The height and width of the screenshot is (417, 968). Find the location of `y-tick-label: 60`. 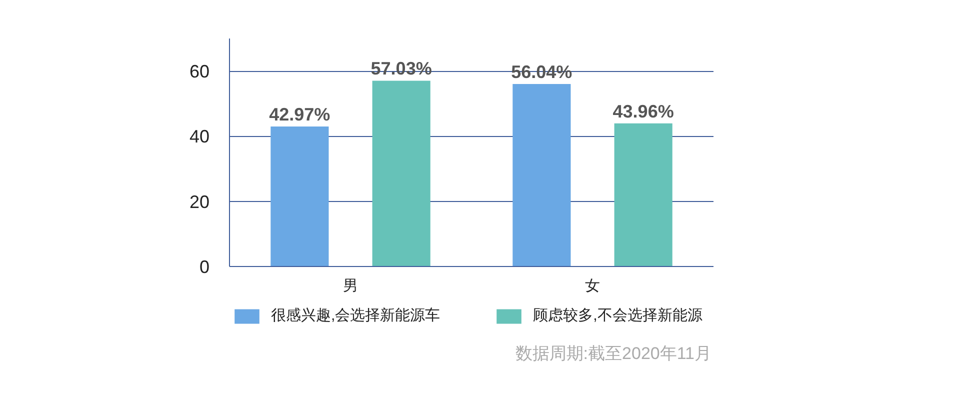

y-tick-label: 60 is located at coordinates (199, 72).